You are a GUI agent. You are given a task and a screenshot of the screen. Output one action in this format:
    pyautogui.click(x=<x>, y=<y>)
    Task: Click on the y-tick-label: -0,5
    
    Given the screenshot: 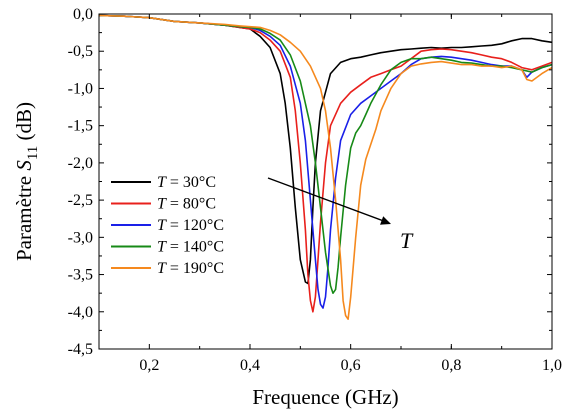 What is the action you would take?
    pyautogui.click(x=80, y=51)
    